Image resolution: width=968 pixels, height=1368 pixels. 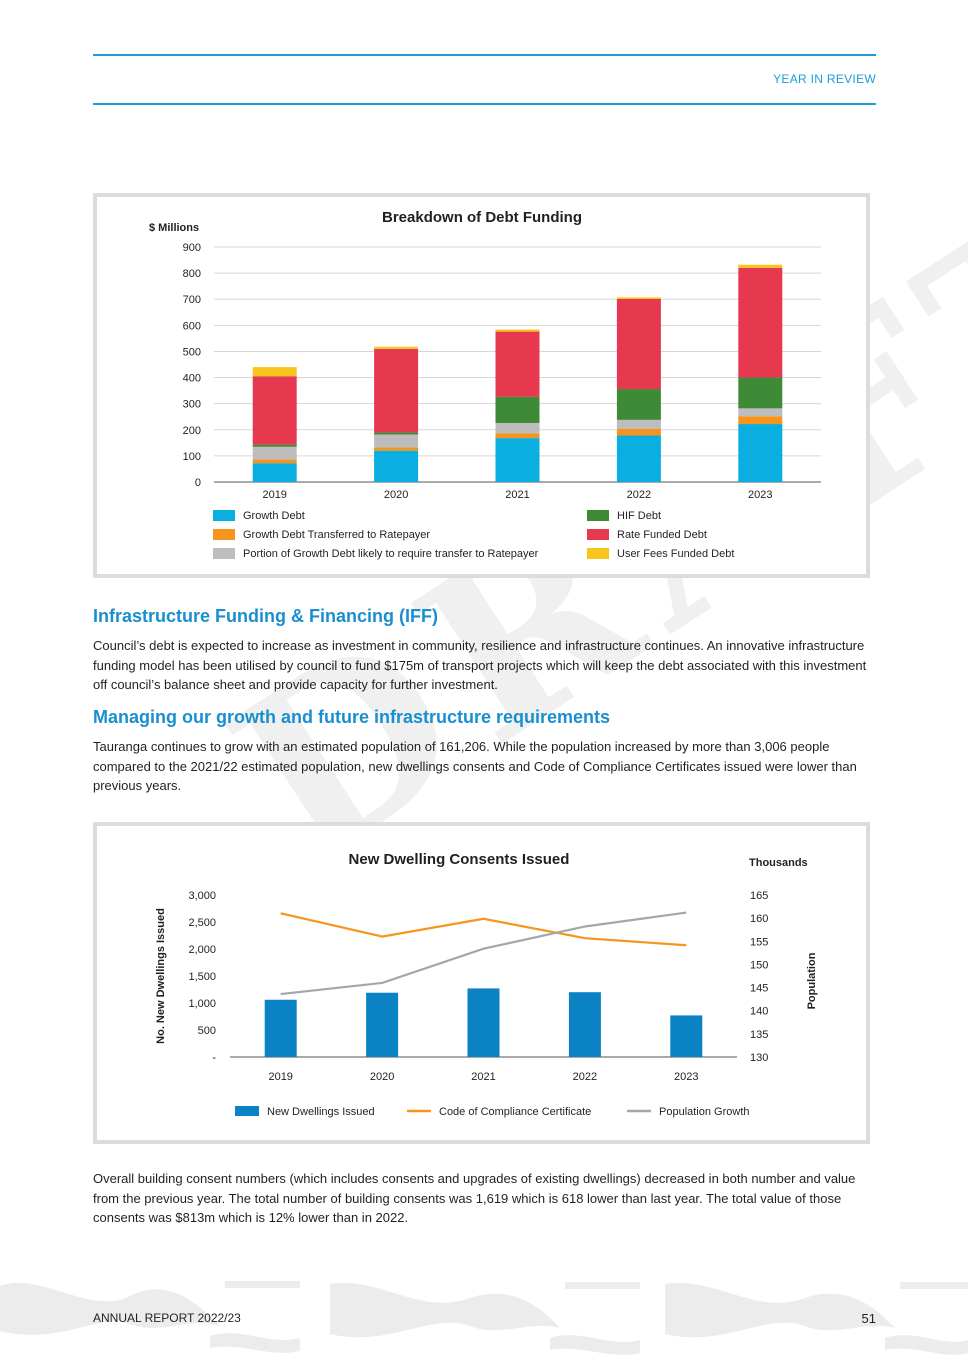 What do you see at coordinates (192, 379) in the screenshot?
I see `y-tick-label: 400` at bounding box center [192, 379].